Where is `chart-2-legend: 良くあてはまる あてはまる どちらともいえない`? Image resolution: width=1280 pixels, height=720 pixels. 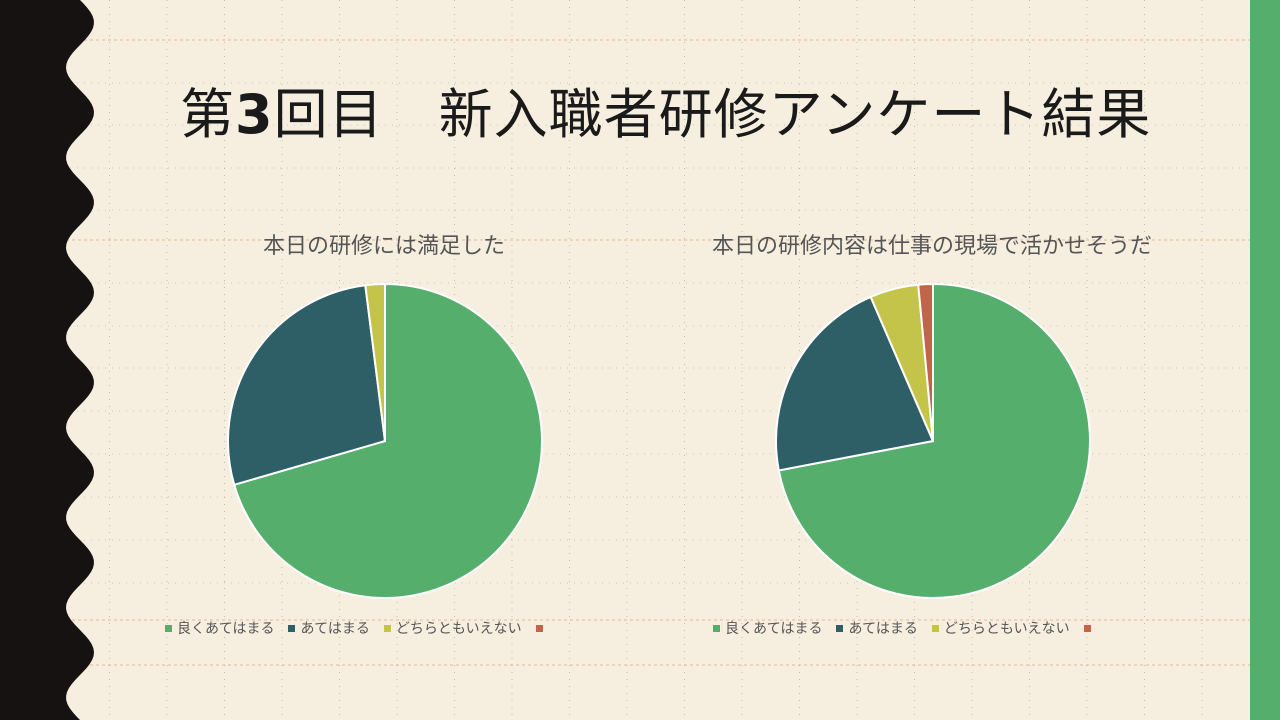
chart-2-legend: 良くあてはまる あてはまる どちらともいえない is located at coordinates (904, 628).